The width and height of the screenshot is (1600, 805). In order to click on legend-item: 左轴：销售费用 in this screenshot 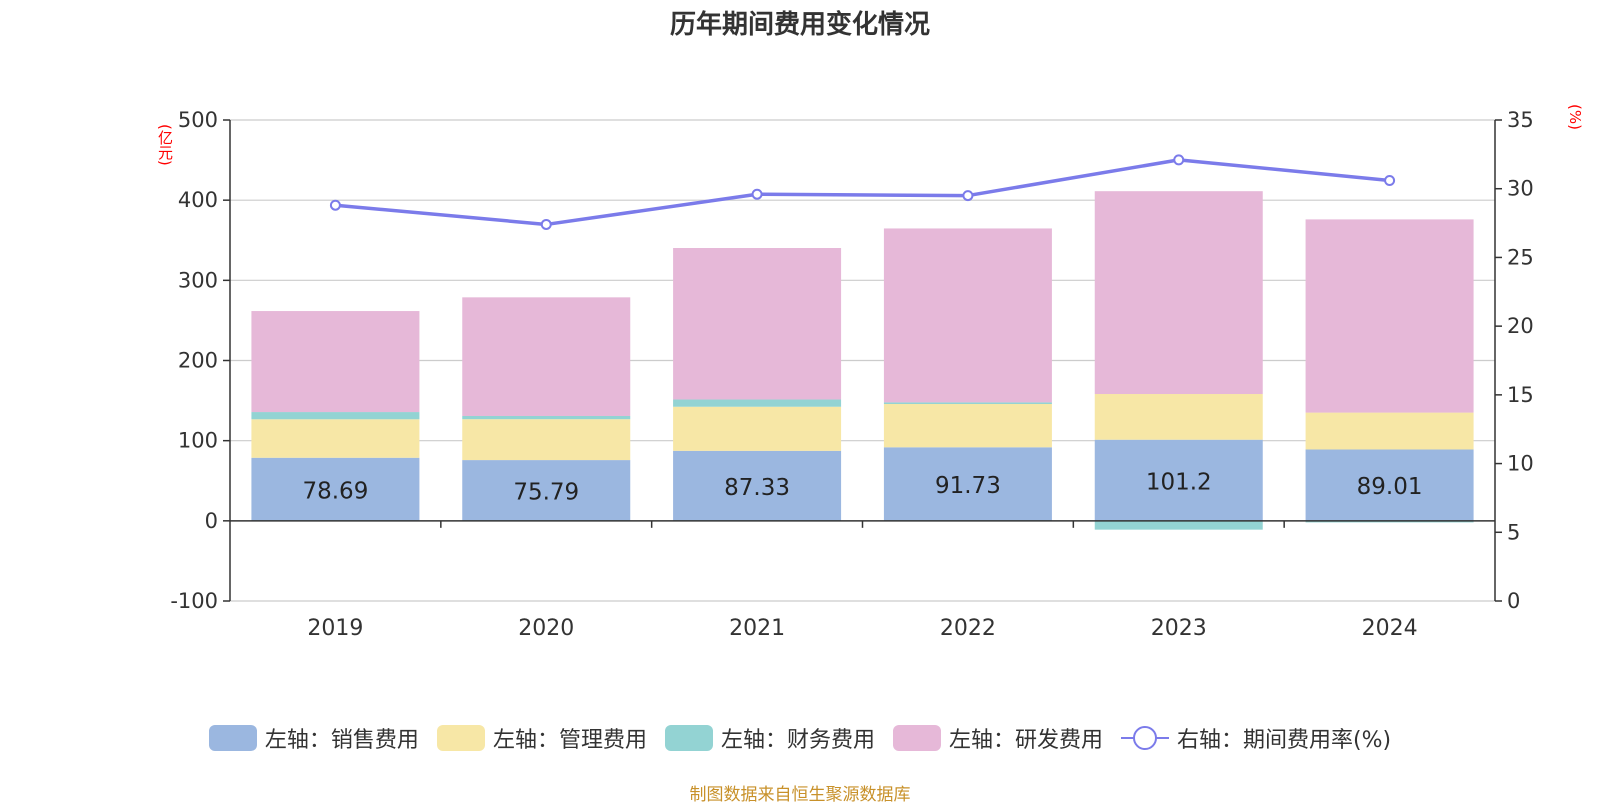, I will do `click(313, 738)`.